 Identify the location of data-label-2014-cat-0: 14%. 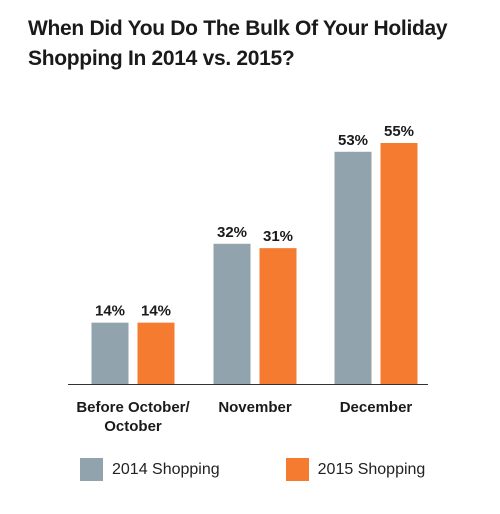
(110, 311).